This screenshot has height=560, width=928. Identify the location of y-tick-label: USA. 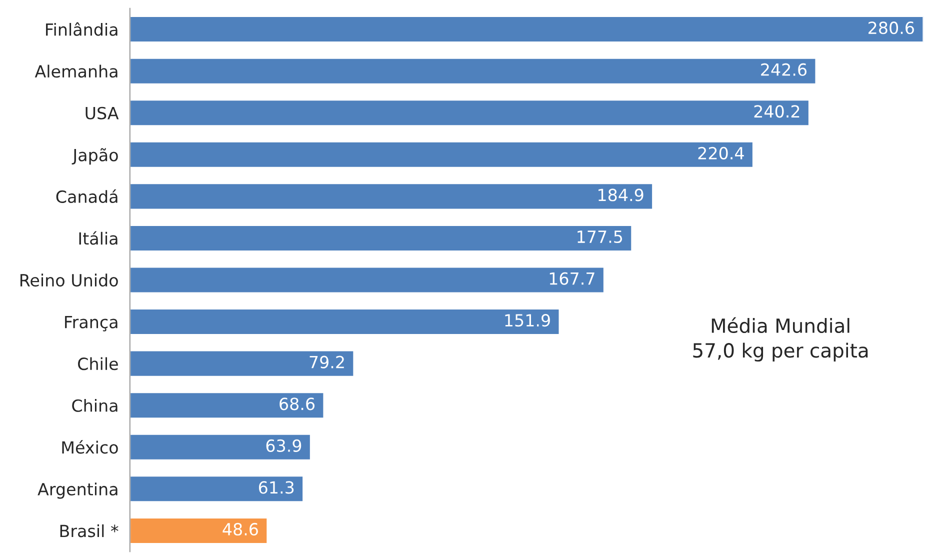
(102, 113).